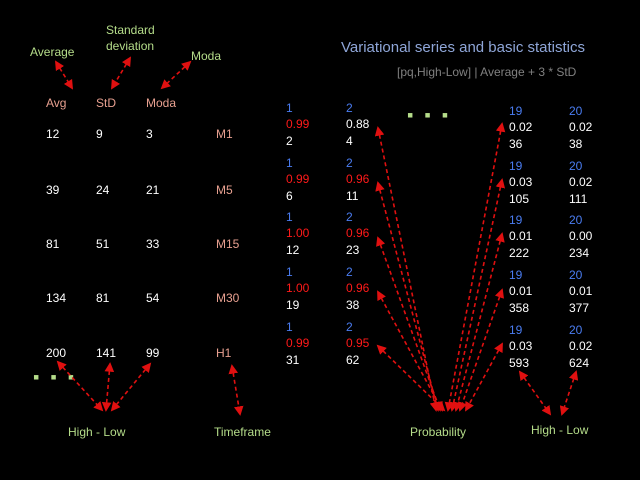  I want to click on avg-value: 134, so click(56, 298).